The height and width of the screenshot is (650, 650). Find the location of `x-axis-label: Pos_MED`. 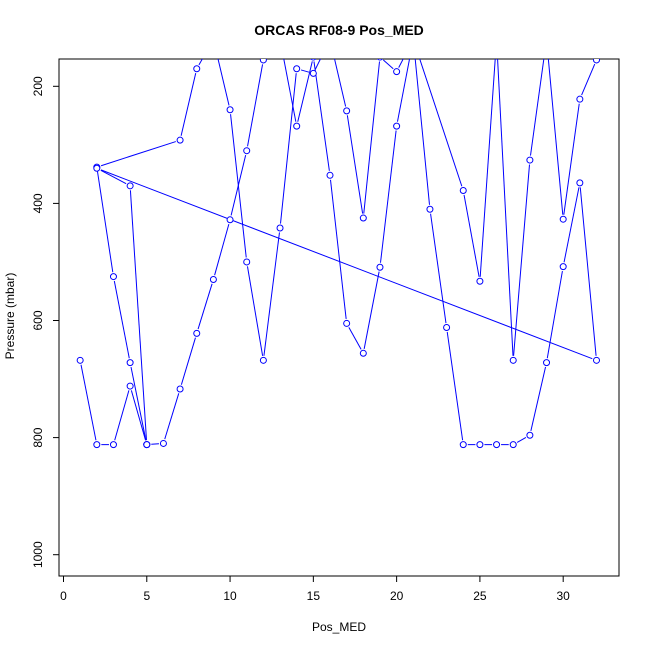

x-axis-label: Pos_MED is located at coordinates (339, 627).